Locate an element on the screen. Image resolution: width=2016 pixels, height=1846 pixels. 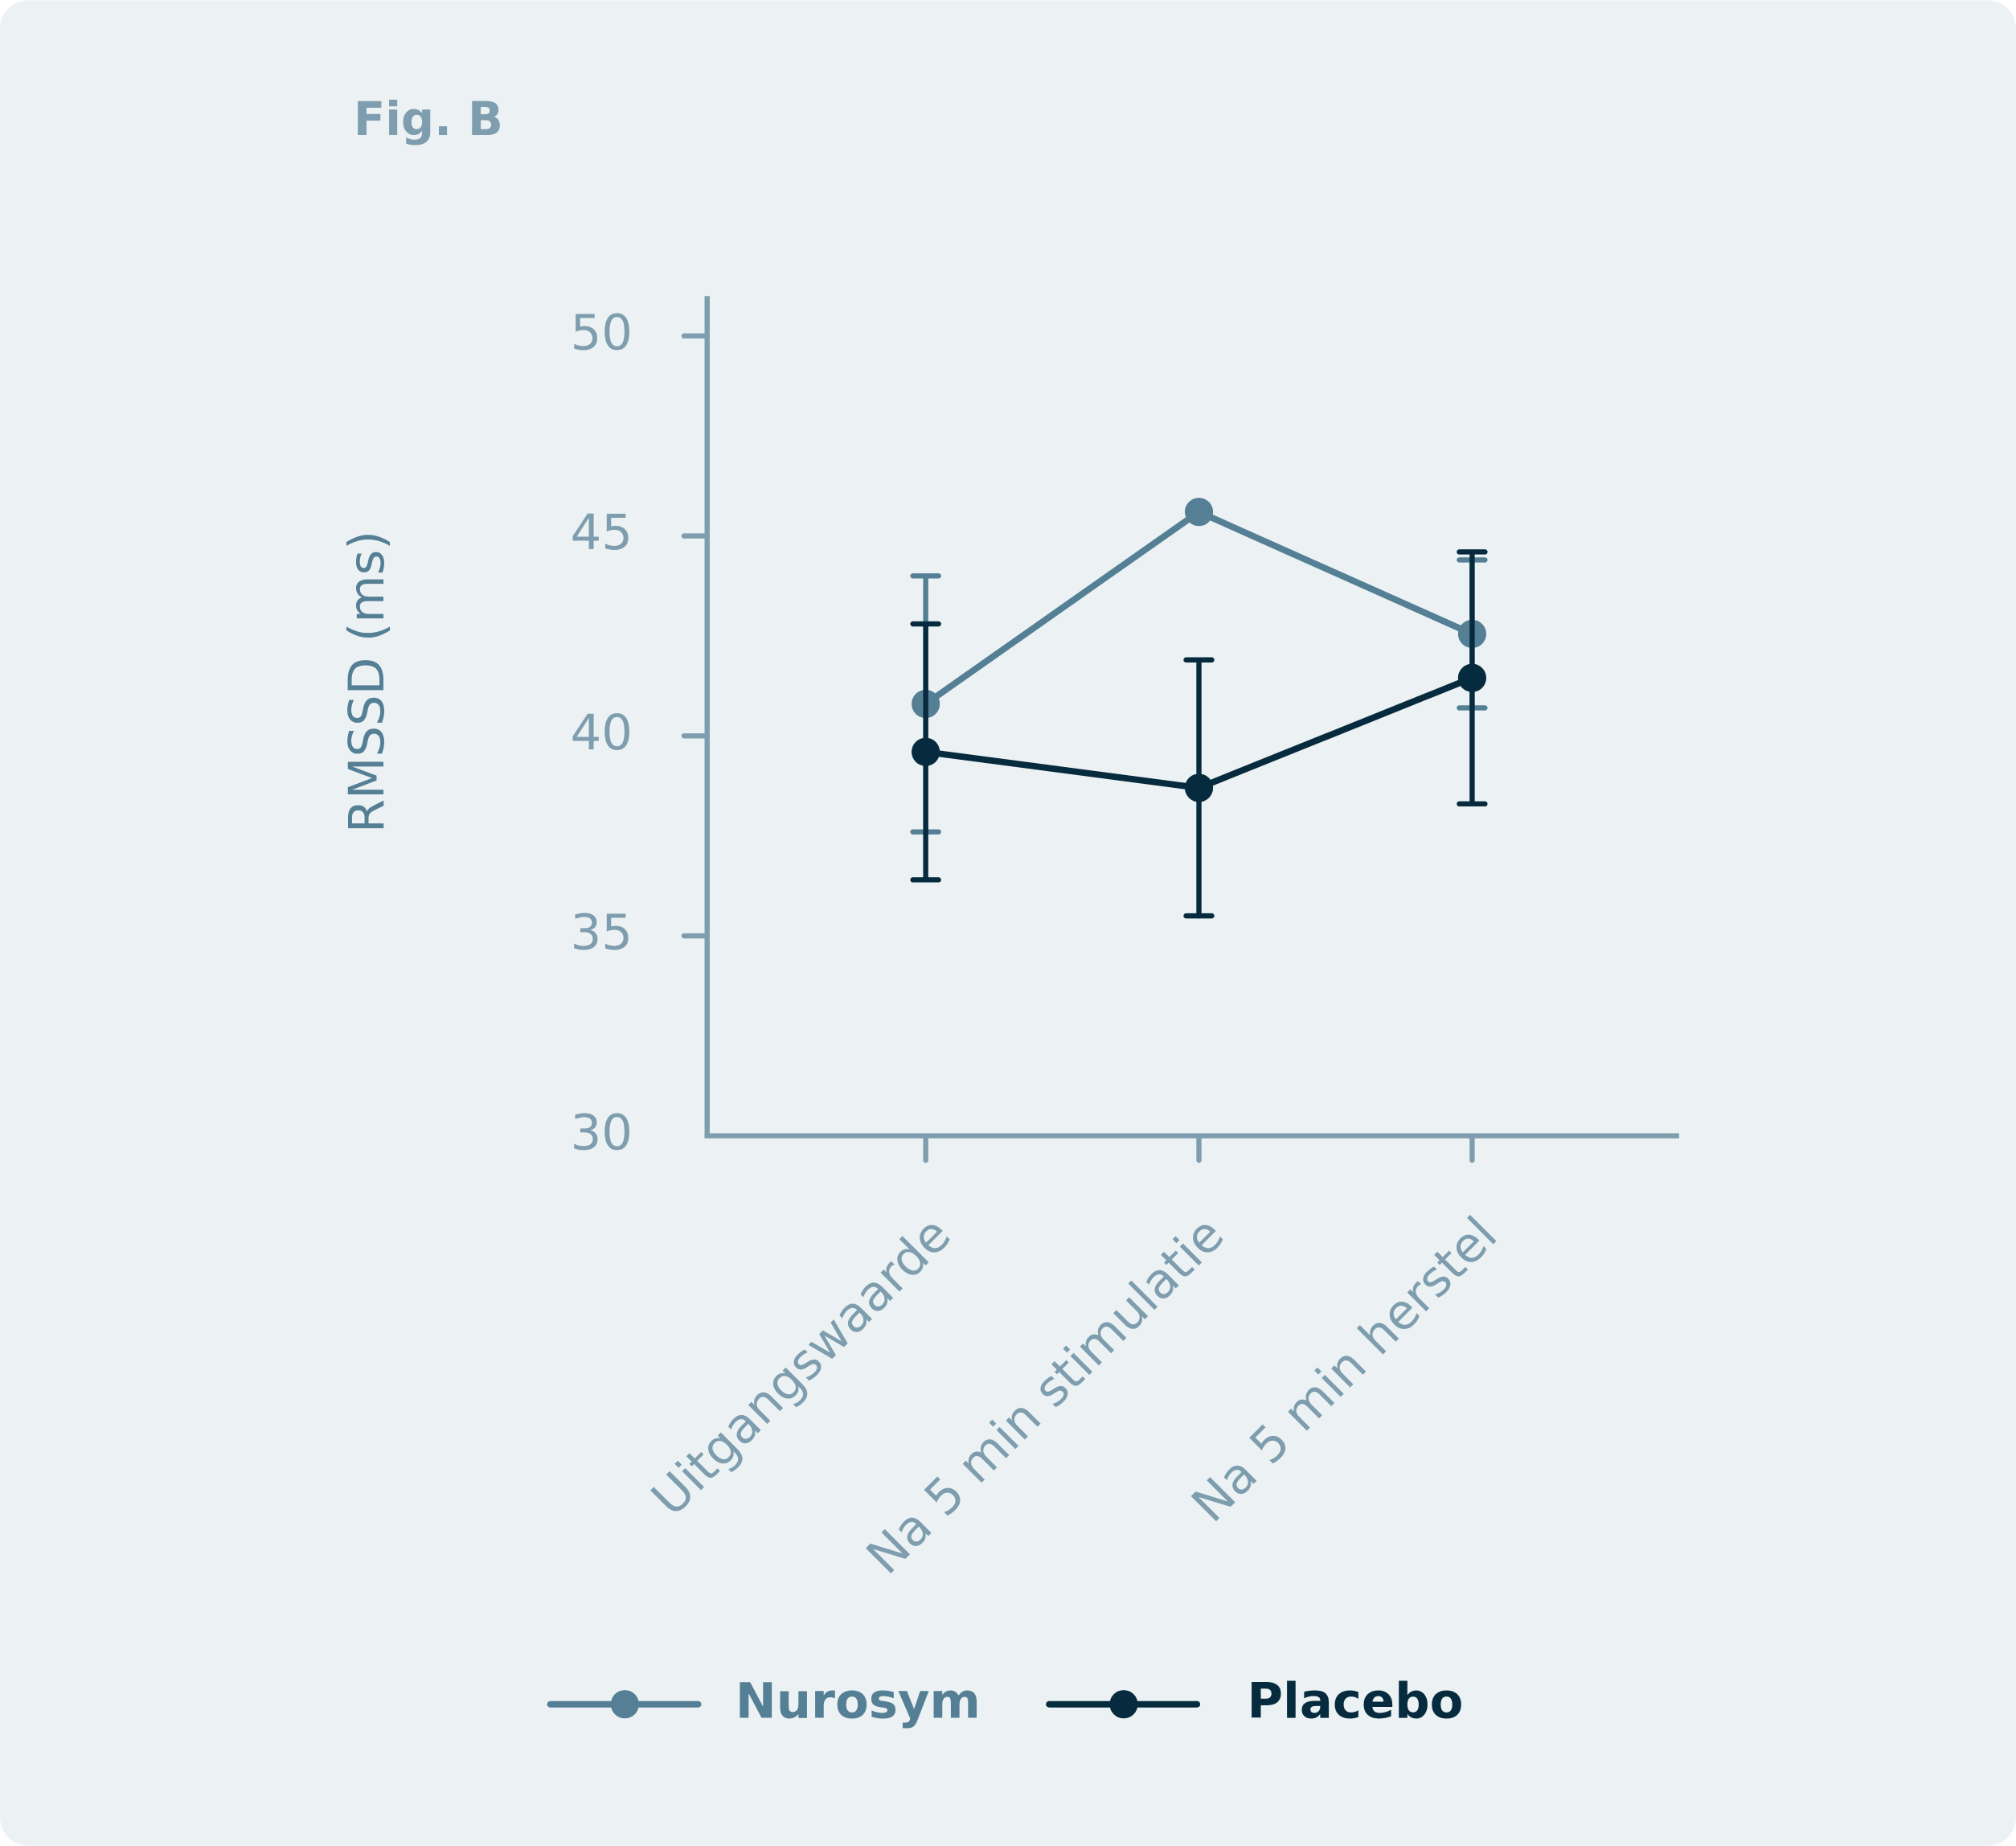
y-tick-label: 45 is located at coordinates (602, 533).